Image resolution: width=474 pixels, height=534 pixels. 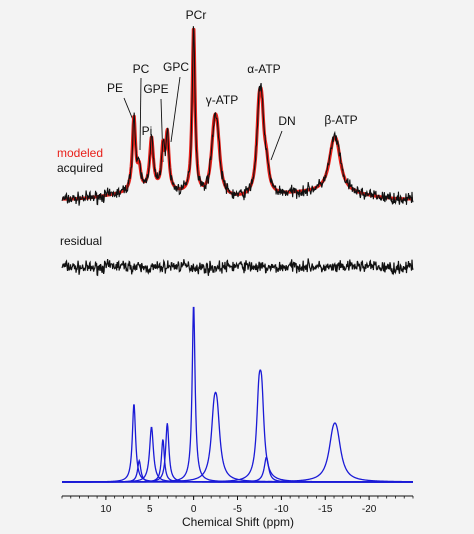 What do you see at coordinates (281, 509) in the screenshot?
I see `x-tick-label: -10` at bounding box center [281, 509].